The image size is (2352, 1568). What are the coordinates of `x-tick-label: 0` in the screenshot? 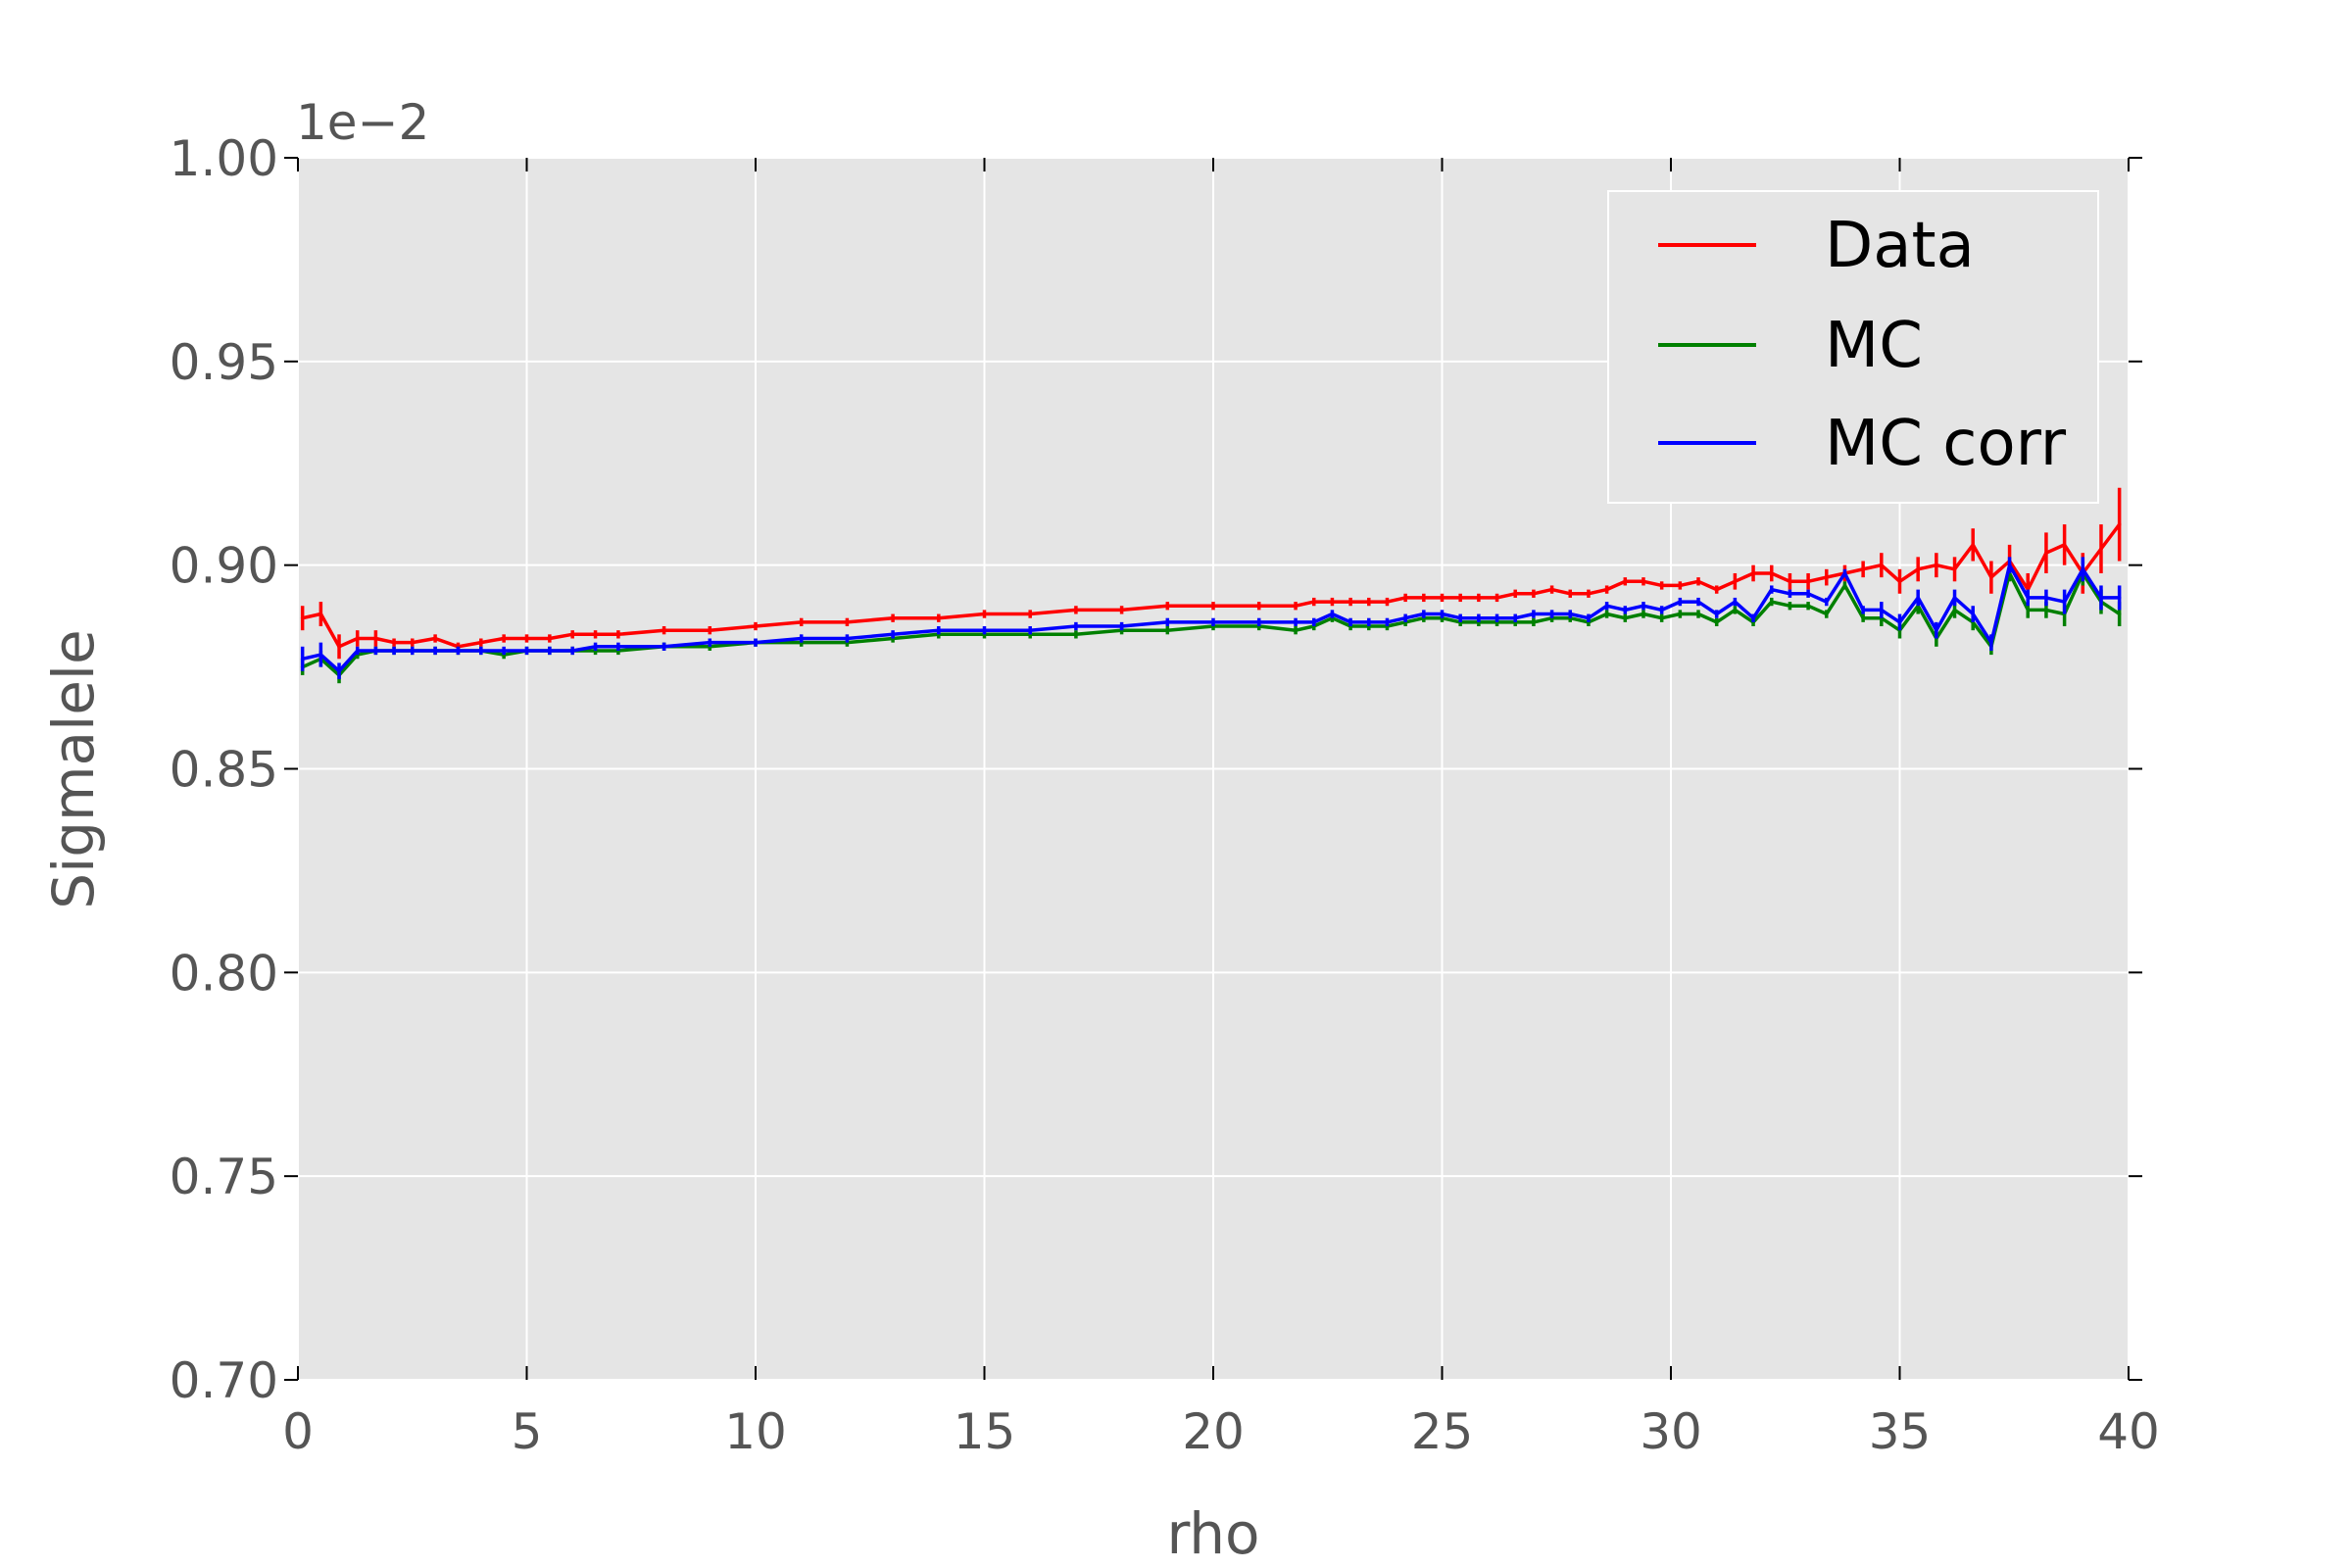 It's located at (298, 1431).